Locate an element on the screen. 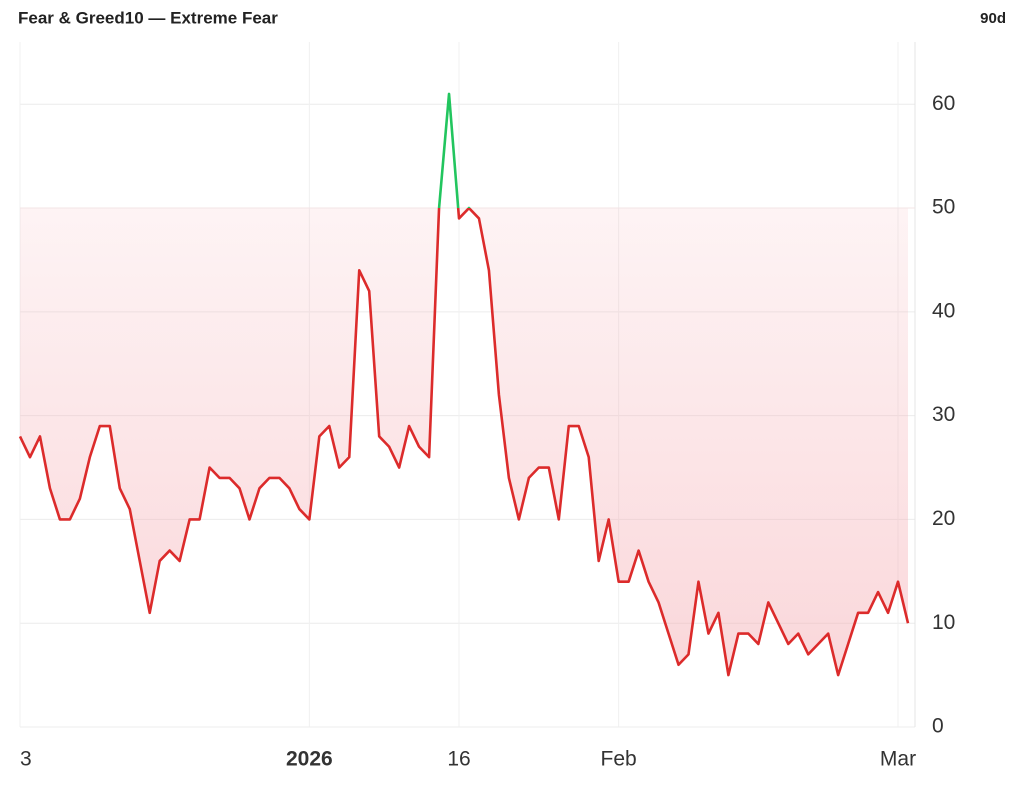 The height and width of the screenshot is (791, 1024). y-tick-label: 10 is located at coordinates (943, 622).